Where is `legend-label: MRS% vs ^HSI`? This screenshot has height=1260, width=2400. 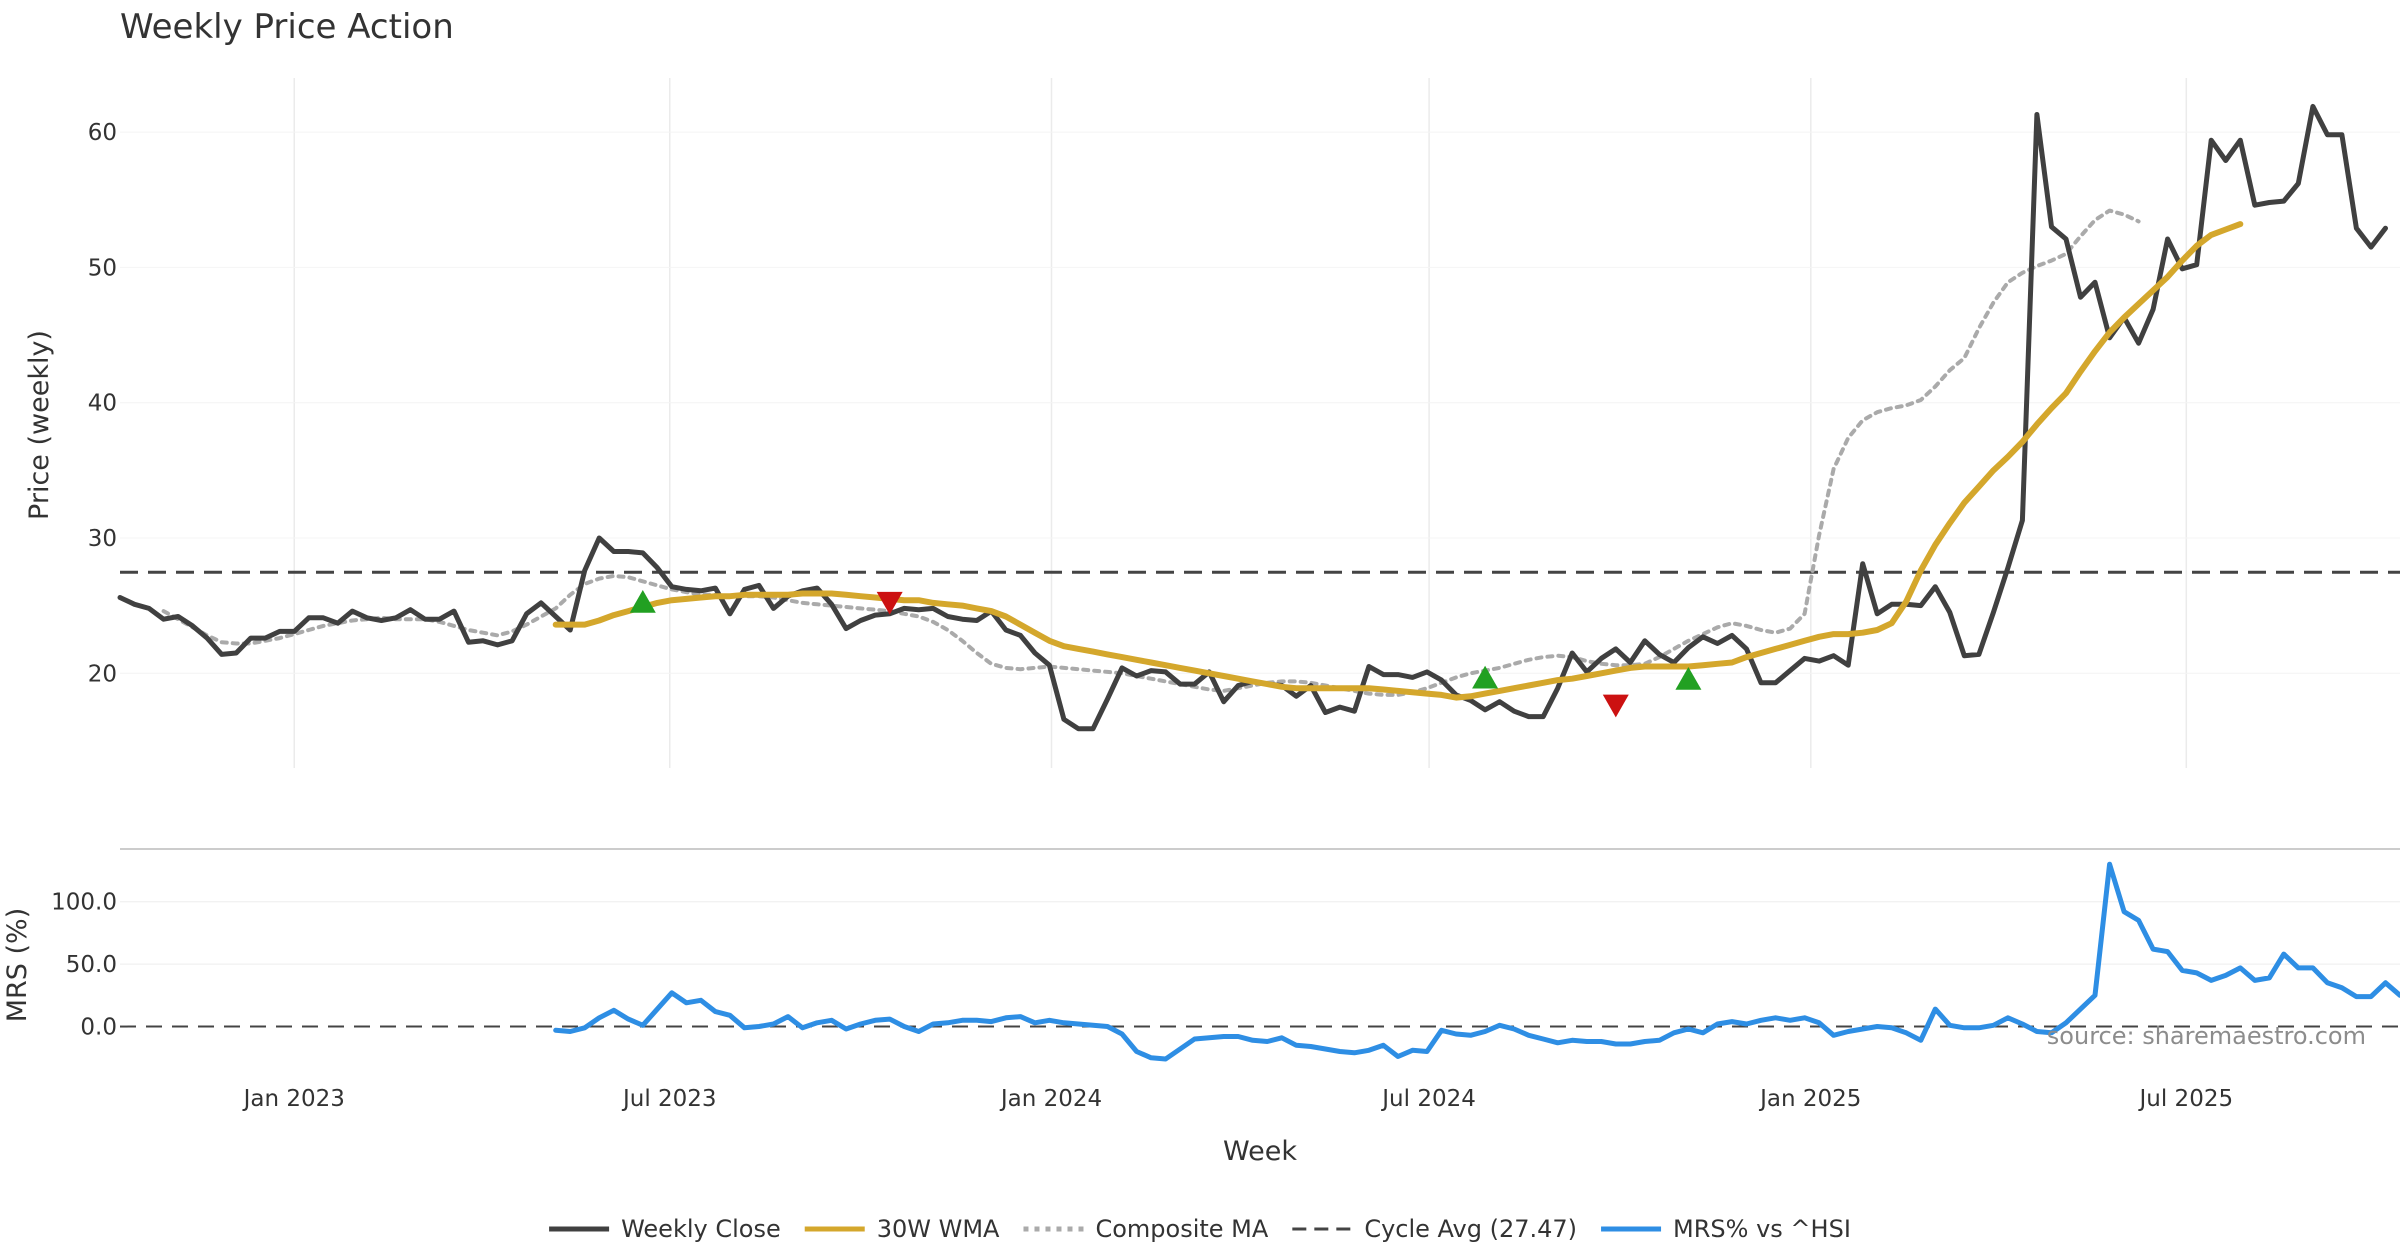
legend-label: MRS% vs ^HSI is located at coordinates (1762, 1229).